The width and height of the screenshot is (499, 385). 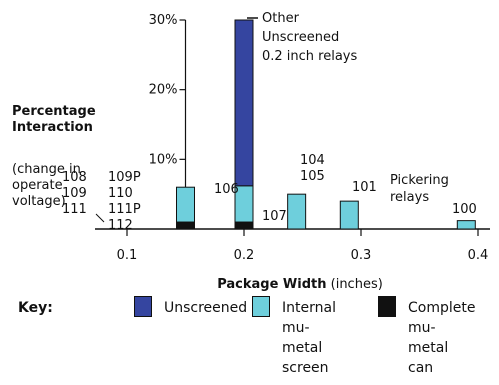 I want to click on annotation-text: Unscreened, so click(x=300, y=37).